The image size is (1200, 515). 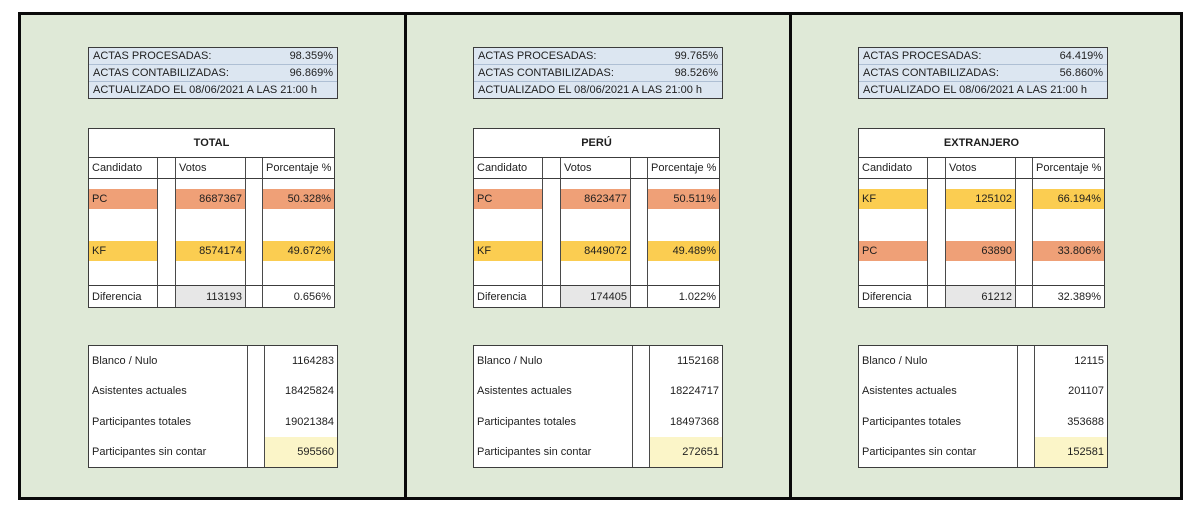 What do you see at coordinates (596, 296) in the screenshot?
I see `diferencia-votes-cell: 174405` at bounding box center [596, 296].